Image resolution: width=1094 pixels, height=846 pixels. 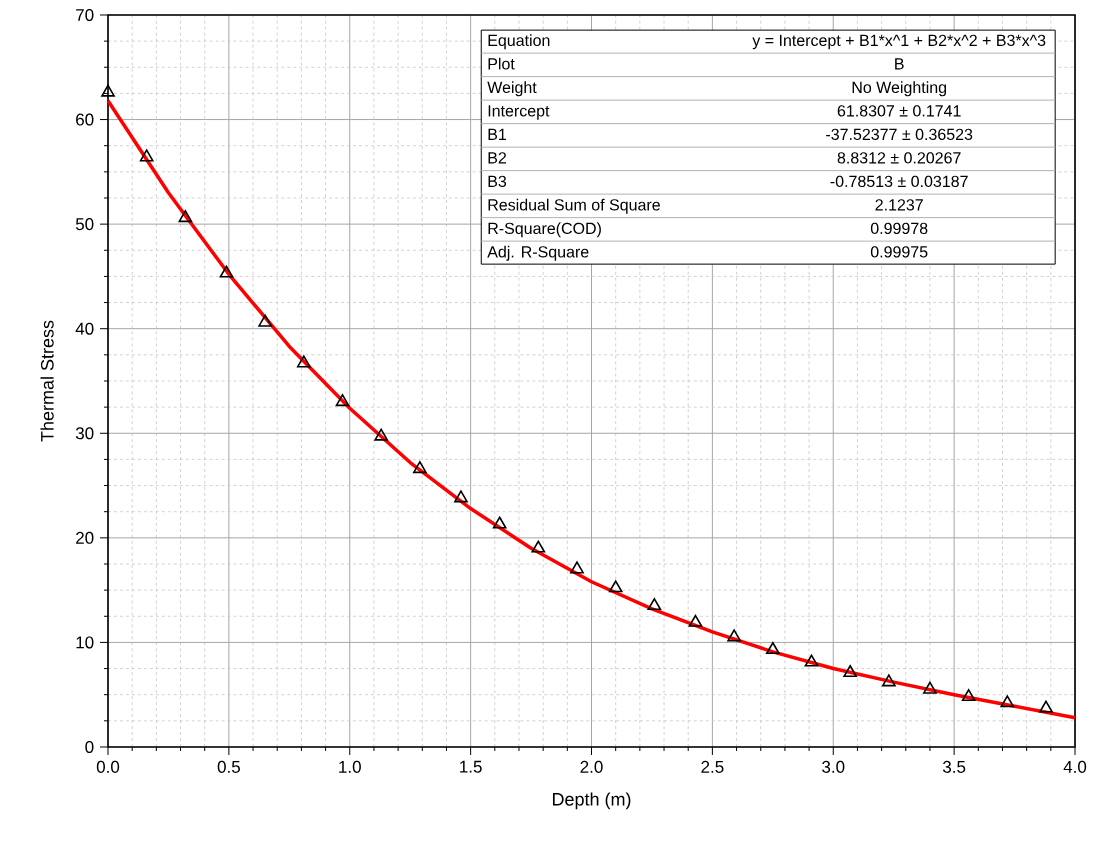 What do you see at coordinates (85, 537) in the screenshot?
I see `y-tick-label: 20` at bounding box center [85, 537].